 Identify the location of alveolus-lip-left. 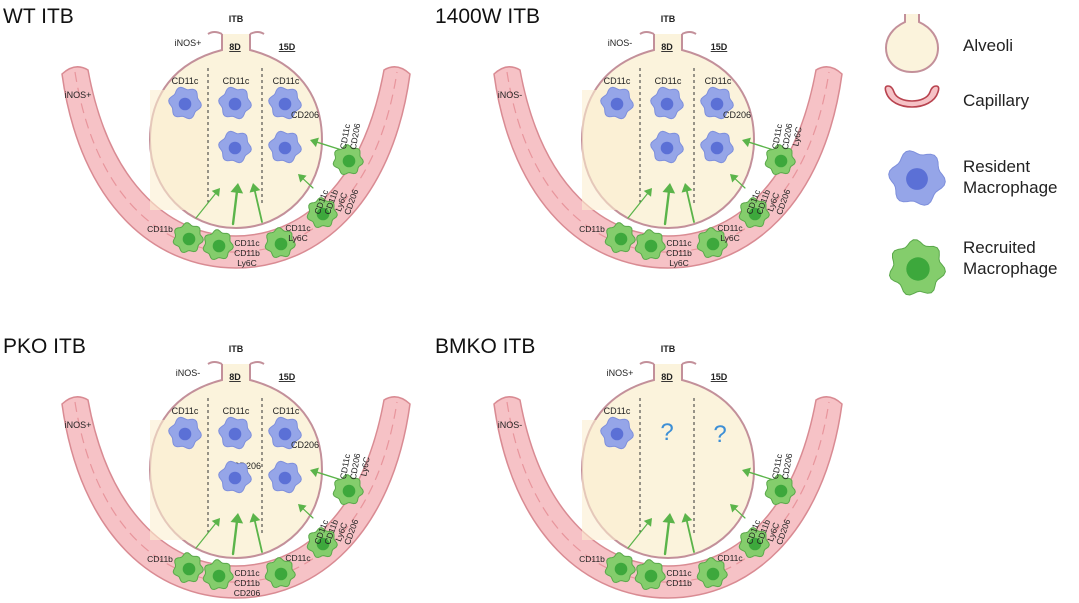
(647, 33).